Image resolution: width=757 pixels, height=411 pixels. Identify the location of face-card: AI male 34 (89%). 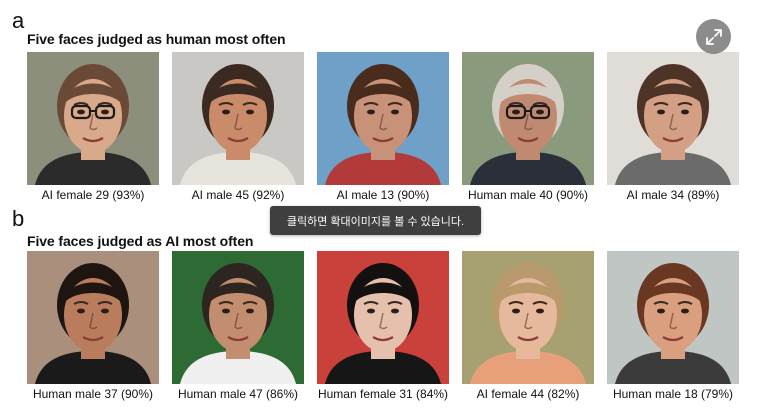
(673, 127).